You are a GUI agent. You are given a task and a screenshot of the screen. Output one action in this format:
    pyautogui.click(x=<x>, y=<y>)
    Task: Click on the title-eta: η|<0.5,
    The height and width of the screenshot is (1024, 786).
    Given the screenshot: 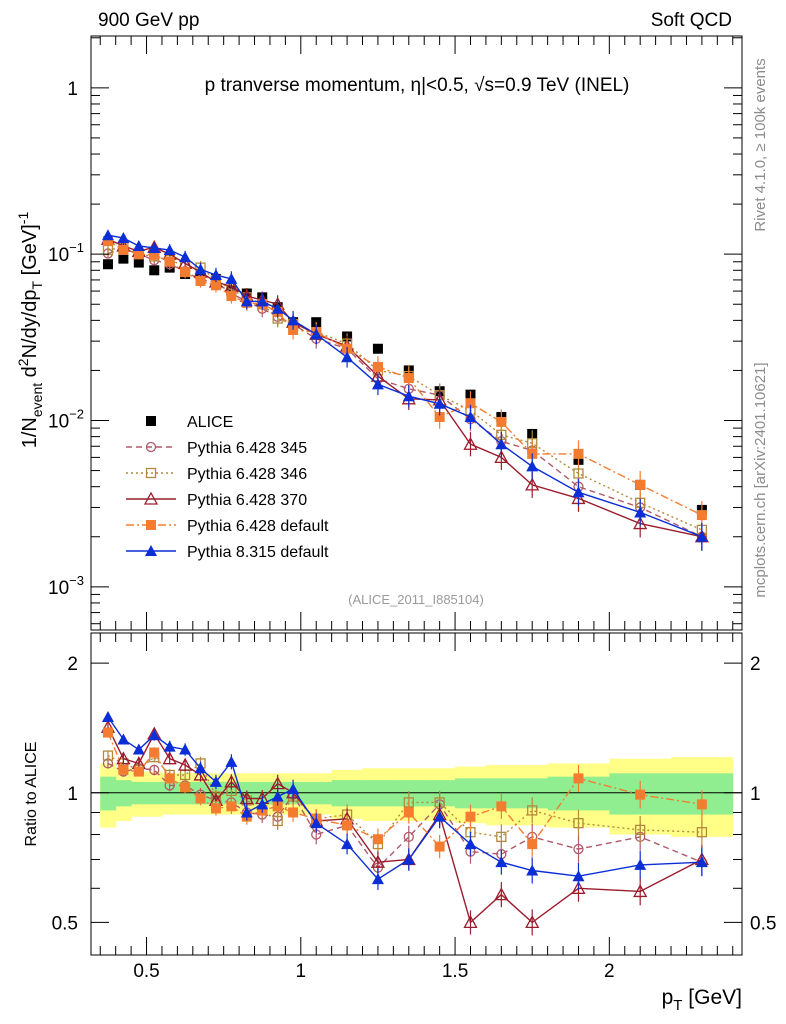 What is the action you would take?
    pyautogui.click(x=443, y=85)
    